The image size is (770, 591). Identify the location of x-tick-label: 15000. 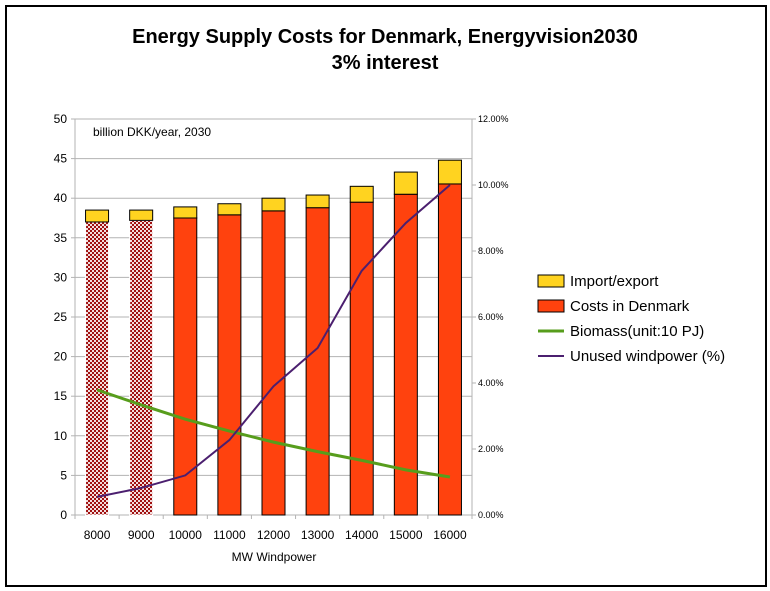
(406, 535).